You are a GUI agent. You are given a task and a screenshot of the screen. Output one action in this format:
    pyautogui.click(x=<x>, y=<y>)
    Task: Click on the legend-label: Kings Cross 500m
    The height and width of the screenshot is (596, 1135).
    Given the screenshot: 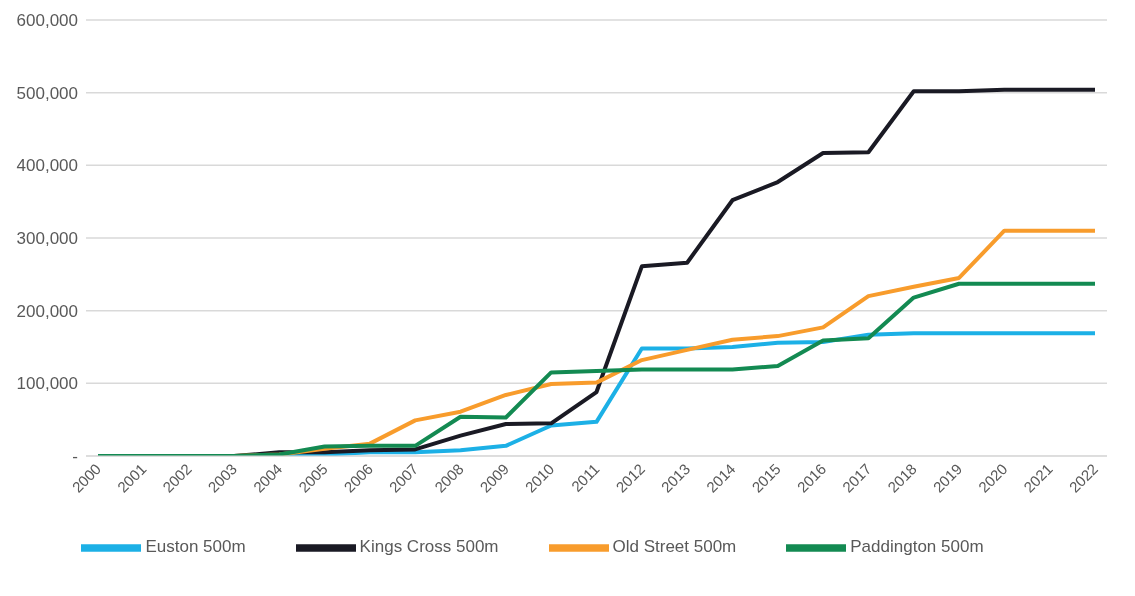 What is the action you would take?
    pyautogui.click(x=429, y=547)
    